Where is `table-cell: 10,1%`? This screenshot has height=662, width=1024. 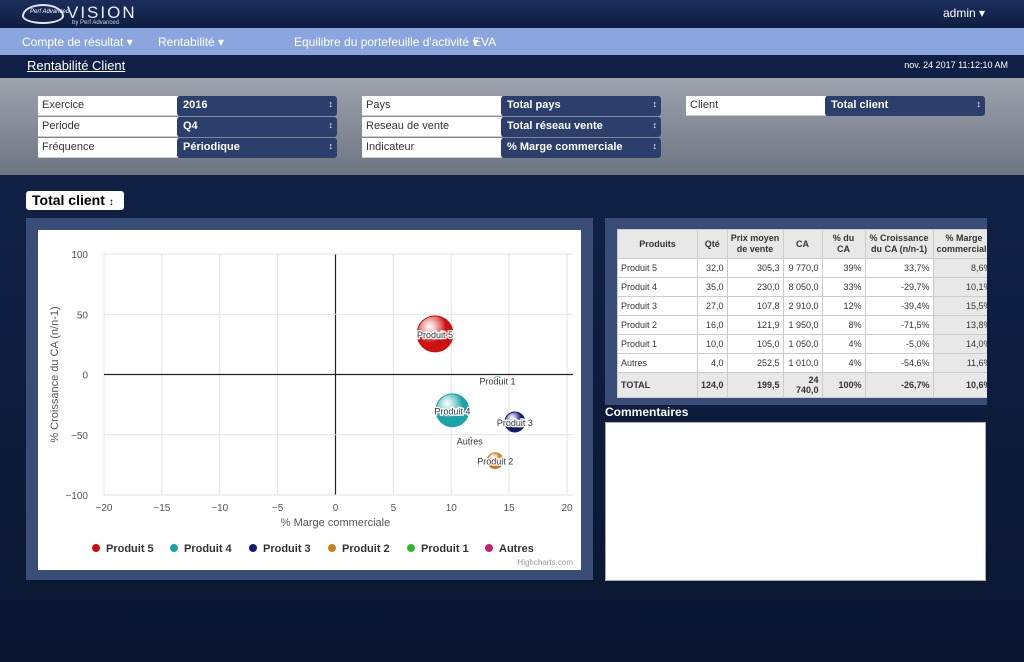
table-cell: 10,1% is located at coordinates (959, 287).